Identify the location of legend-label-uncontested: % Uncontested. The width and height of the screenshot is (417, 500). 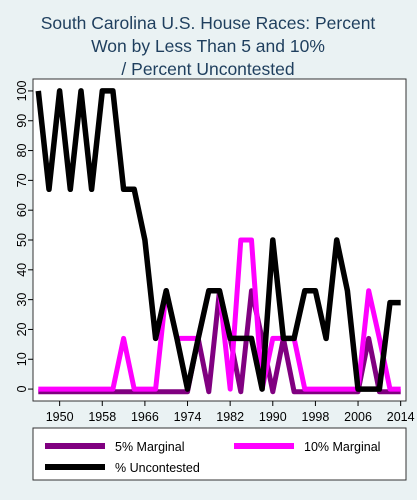
(157, 468).